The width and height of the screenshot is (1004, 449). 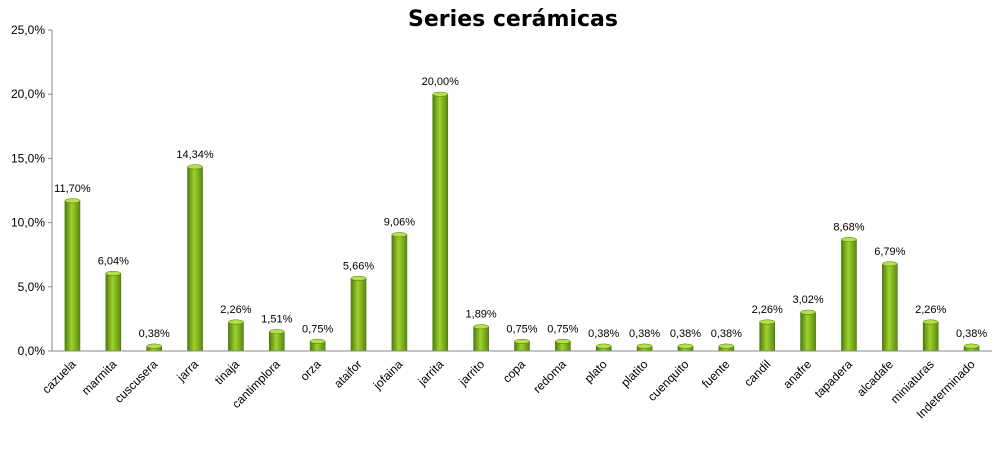 I want to click on bar-alcadafe, so click(x=890, y=307).